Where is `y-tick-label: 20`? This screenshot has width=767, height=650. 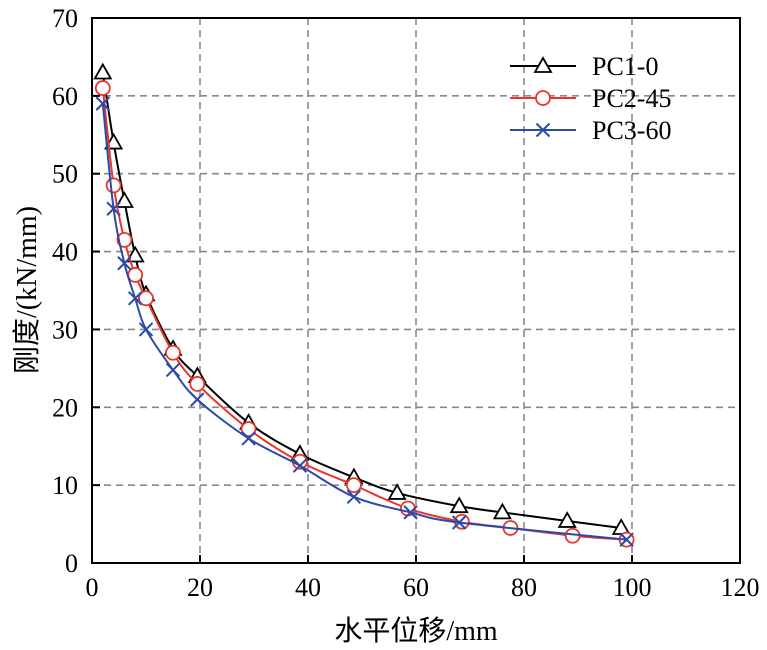 y-tick-label: 20 is located at coordinates (65, 407).